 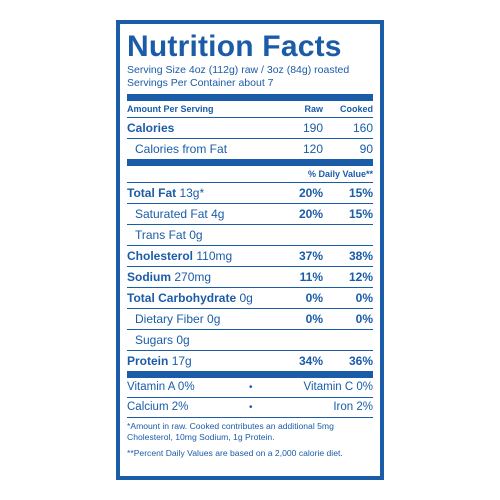 What do you see at coordinates (181, 361) in the screenshot?
I see `nutrient-amount: 17g` at bounding box center [181, 361].